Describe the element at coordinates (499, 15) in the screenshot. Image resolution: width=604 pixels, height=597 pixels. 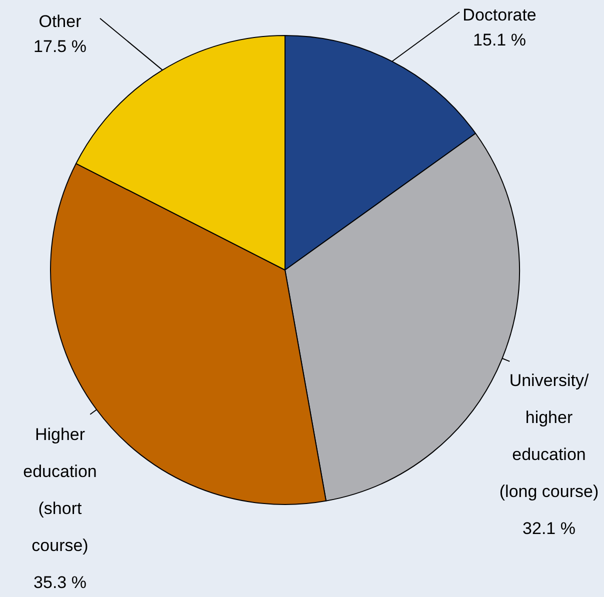
I see `slice-label: Doctorate` at that location.